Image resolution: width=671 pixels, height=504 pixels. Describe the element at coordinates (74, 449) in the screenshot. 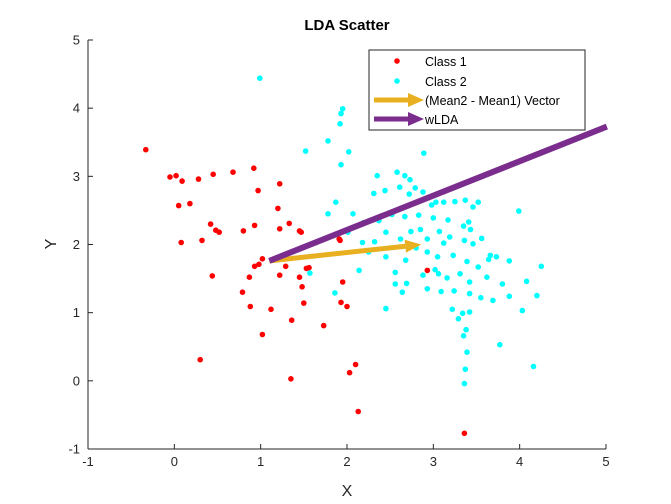

I see `y-tick-label: -1` at that location.